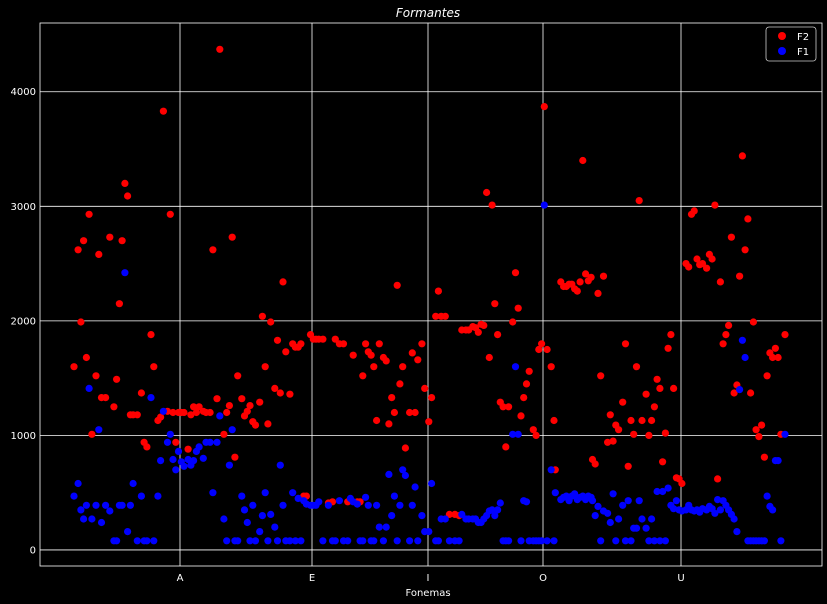 The image size is (827, 604). What do you see at coordinates (782, 36) in the screenshot?
I see `legend-marker-f2` at bounding box center [782, 36].